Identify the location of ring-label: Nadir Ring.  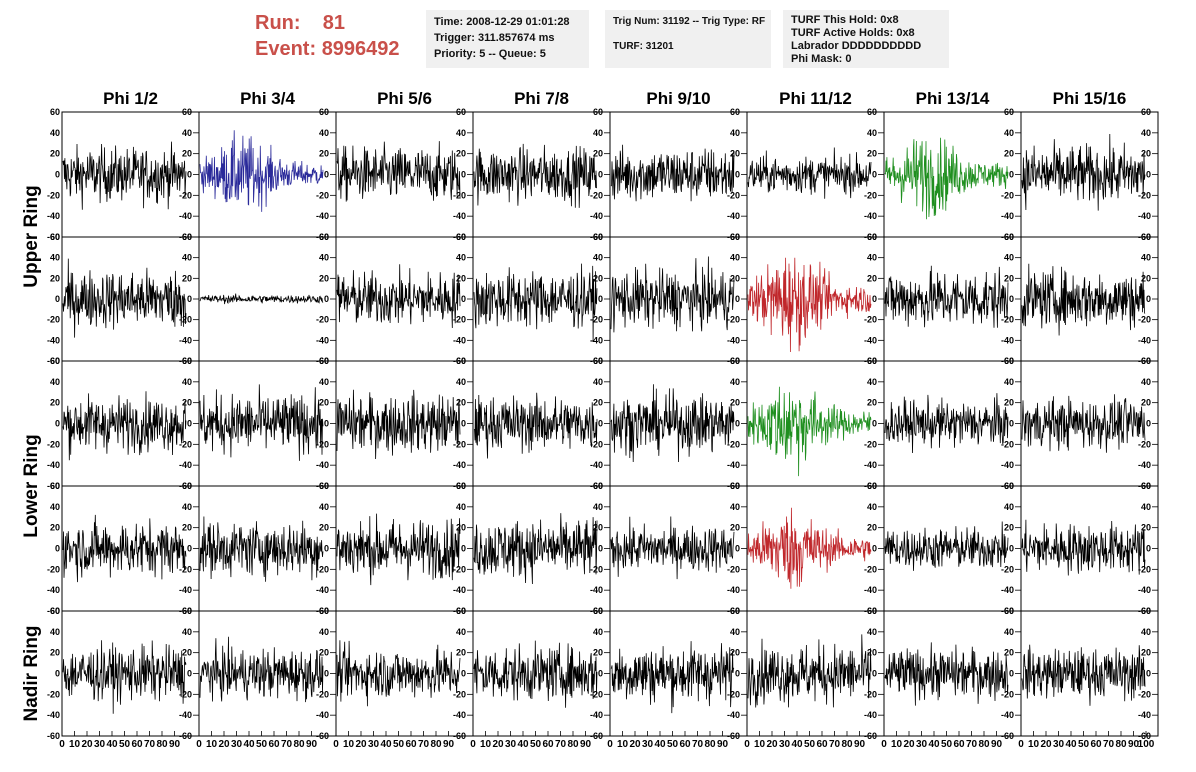
(31, 673).